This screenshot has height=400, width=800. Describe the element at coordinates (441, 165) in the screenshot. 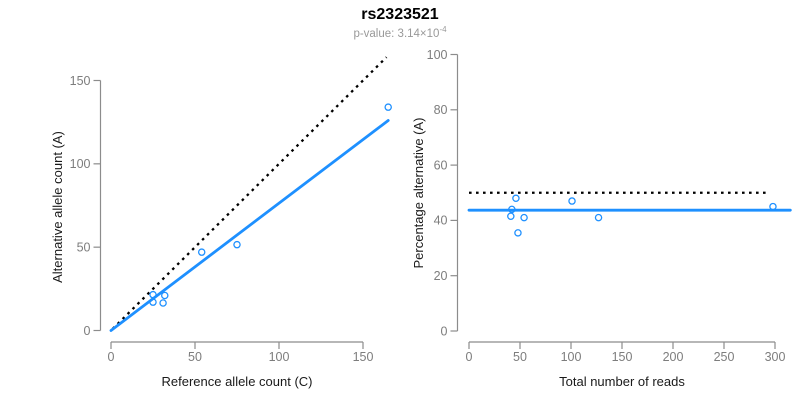

I see `y-tick-label: 60` at that location.